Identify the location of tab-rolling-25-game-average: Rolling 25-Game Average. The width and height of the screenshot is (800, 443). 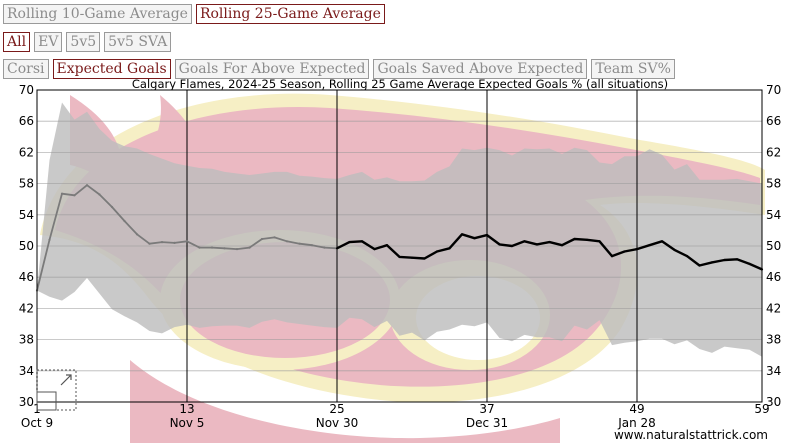
(290, 14).